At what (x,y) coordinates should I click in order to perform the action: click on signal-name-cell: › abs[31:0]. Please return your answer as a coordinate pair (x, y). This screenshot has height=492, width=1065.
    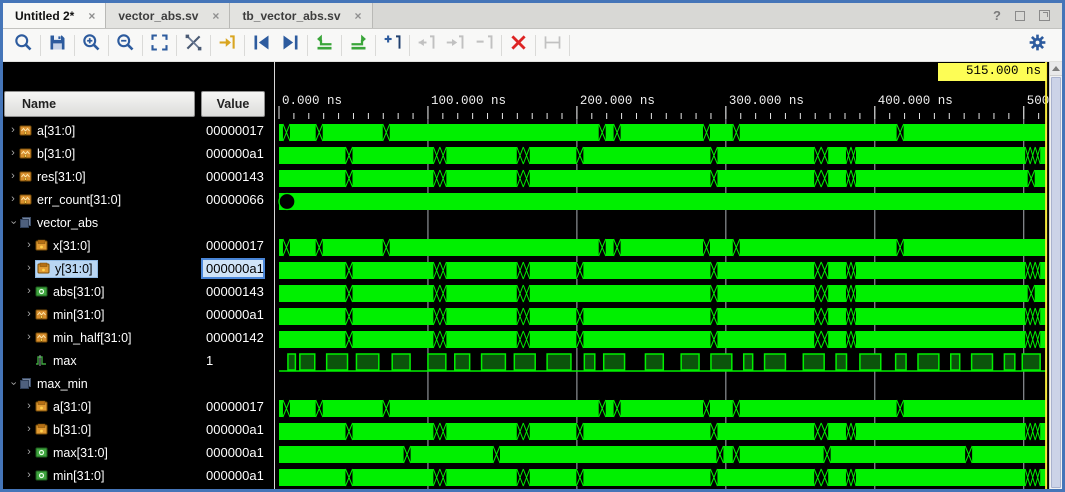
    Looking at the image, I should click on (99, 292).